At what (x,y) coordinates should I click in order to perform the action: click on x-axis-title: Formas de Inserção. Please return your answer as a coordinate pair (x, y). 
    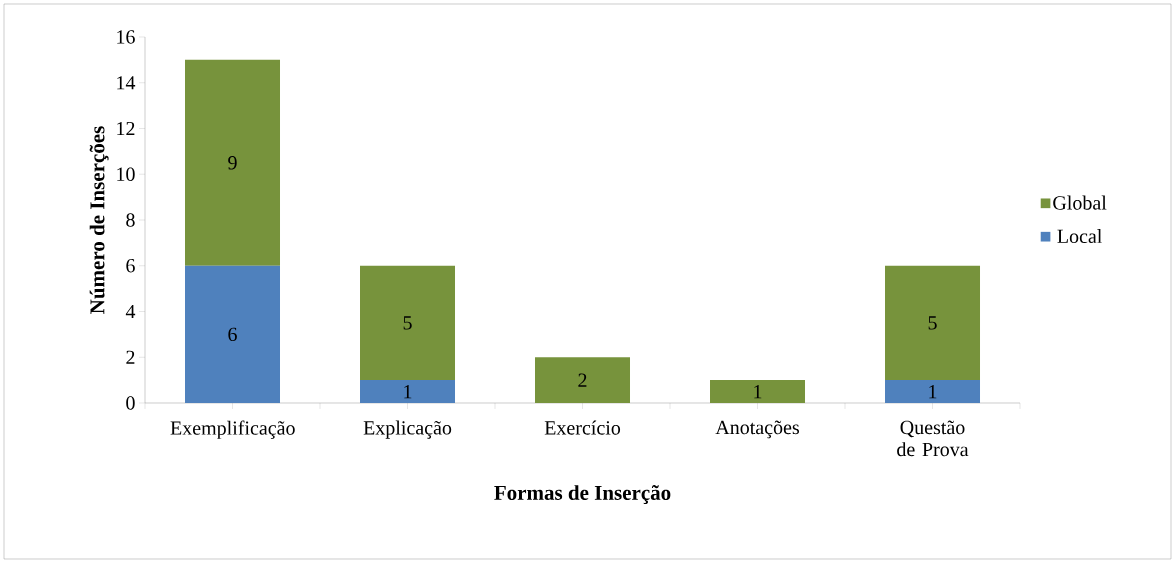
    Looking at the image, I should click on (582, 495).